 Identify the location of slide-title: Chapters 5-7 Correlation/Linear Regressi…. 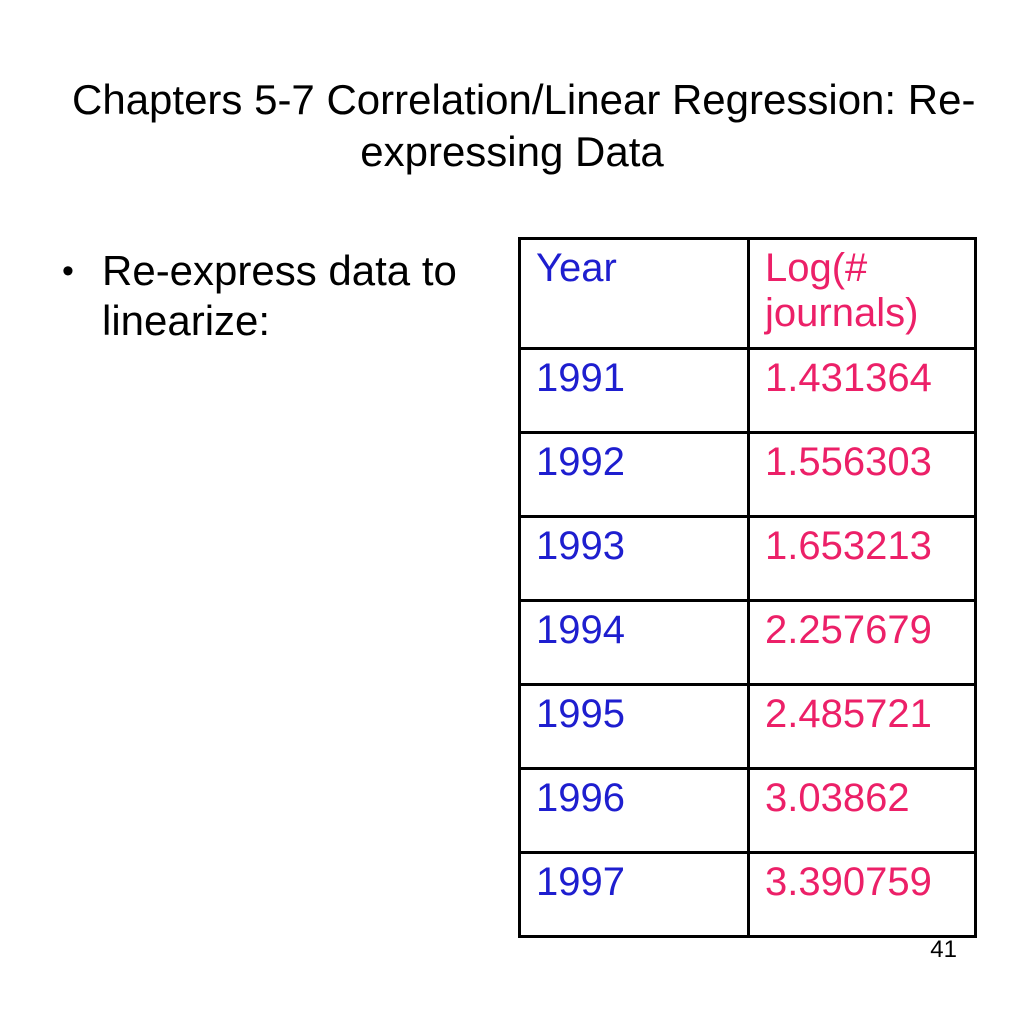
(524, 126).